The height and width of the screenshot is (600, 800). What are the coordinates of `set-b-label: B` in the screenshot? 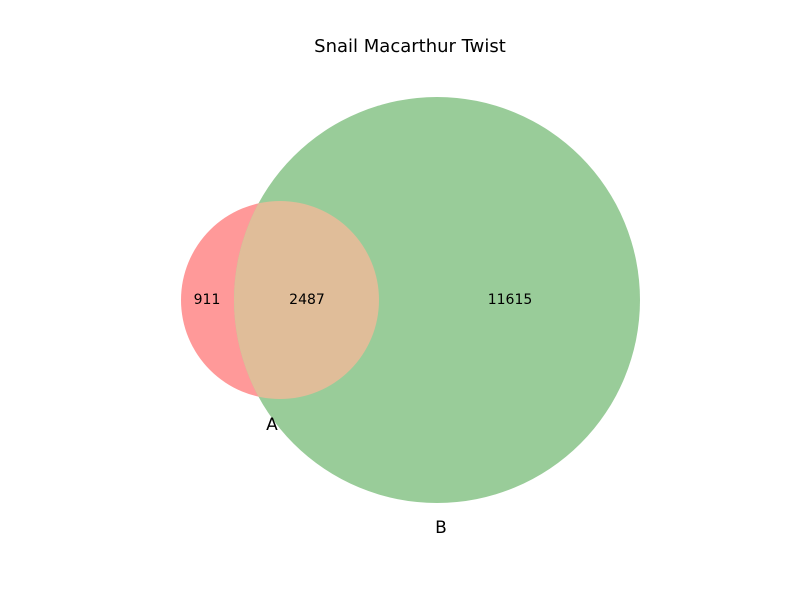 It's located at (441, 528).